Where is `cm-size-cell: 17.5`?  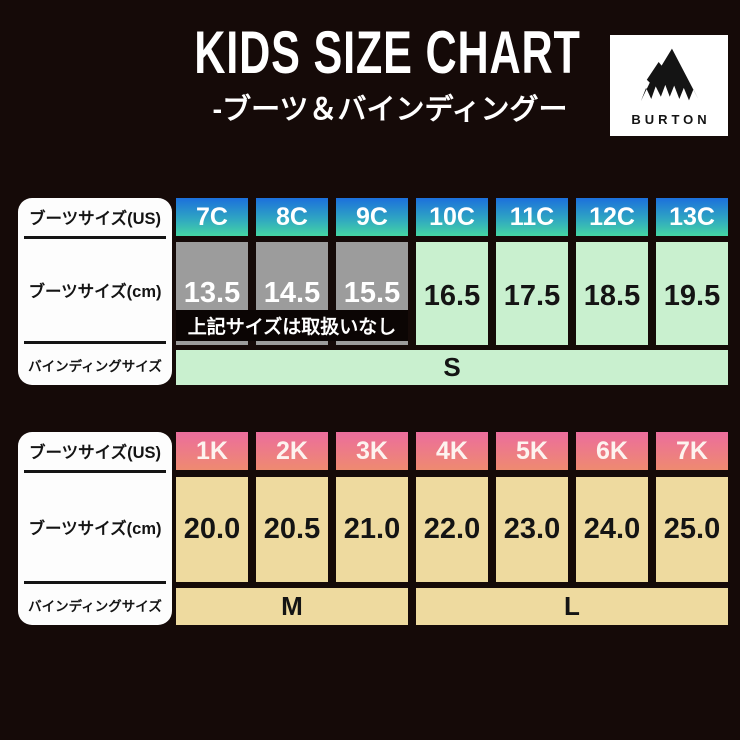 cm-size-cell: 17.5 is located at coordinates (532, 293).